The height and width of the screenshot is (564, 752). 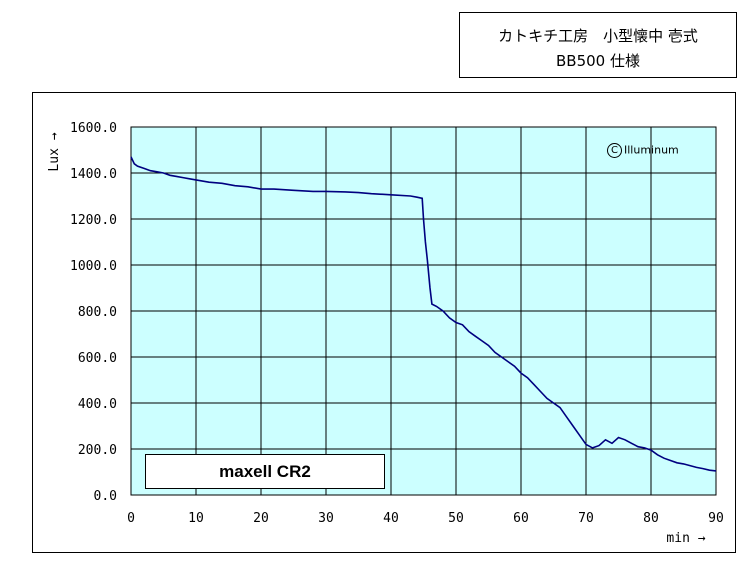 What do you see at coordinates (54, 151) in the screenshot?
I see `y-axis-label: Lux →` at bounding box center [54, 151].